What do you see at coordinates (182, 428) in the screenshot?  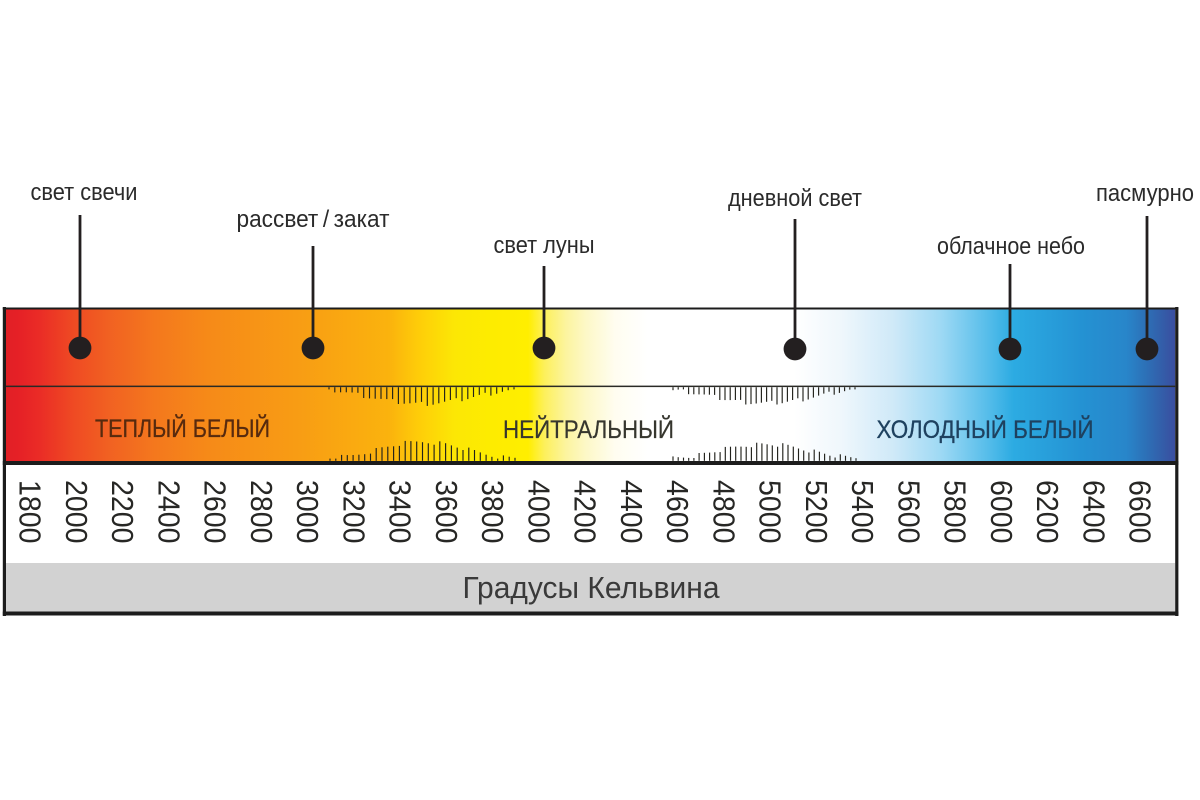 I see `svg-text: ТЕПЛЫЙ БЕЛЫЙ` at bounding box center [182, 428].